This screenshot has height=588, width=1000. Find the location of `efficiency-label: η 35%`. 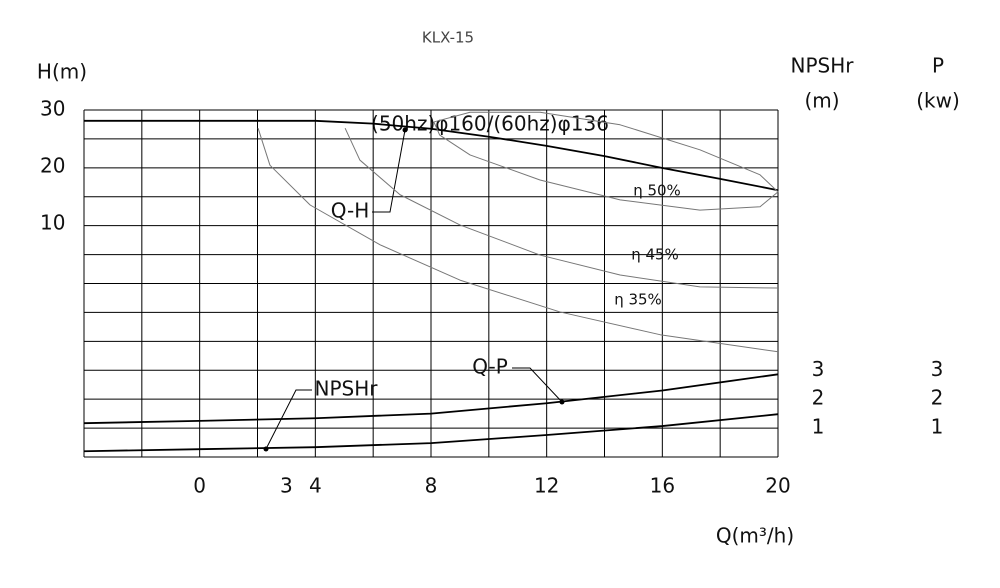

efficiency-label: η 35% is located at coordinates (638, 300).